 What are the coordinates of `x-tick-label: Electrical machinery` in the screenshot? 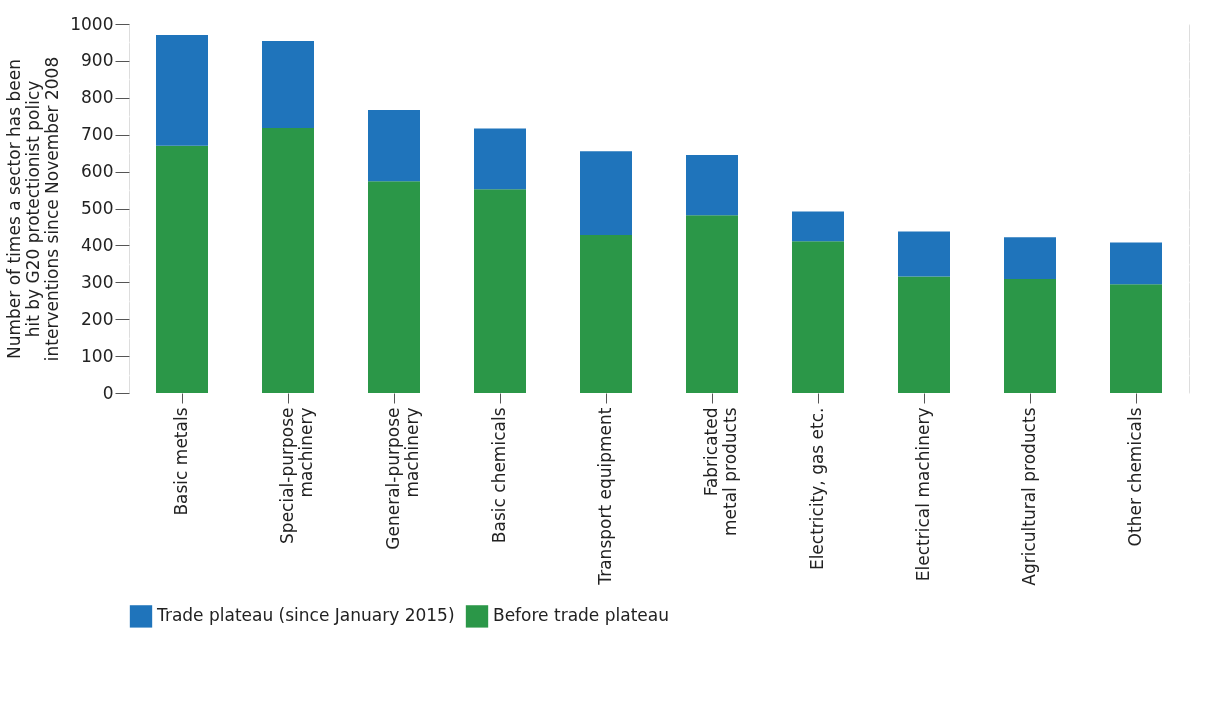 It's located at (923, 494).